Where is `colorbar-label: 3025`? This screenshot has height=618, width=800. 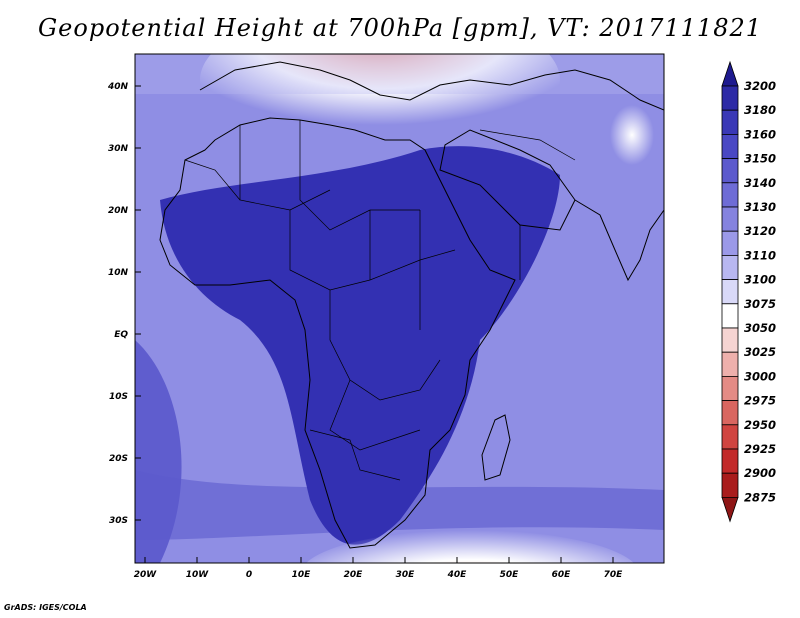 colorbar-label: 3025 is located at coordinates (760, 352).